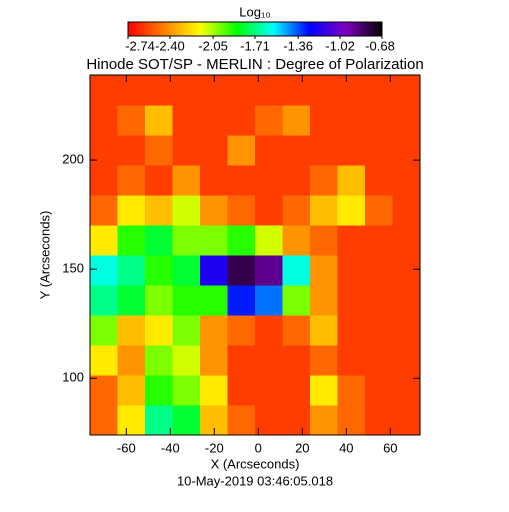 This screenshot has width=509, height=512. Describe the element at coordinates (298, 45) in the screenshot. I see `colorbar-tick-label: -1.36` at that location.